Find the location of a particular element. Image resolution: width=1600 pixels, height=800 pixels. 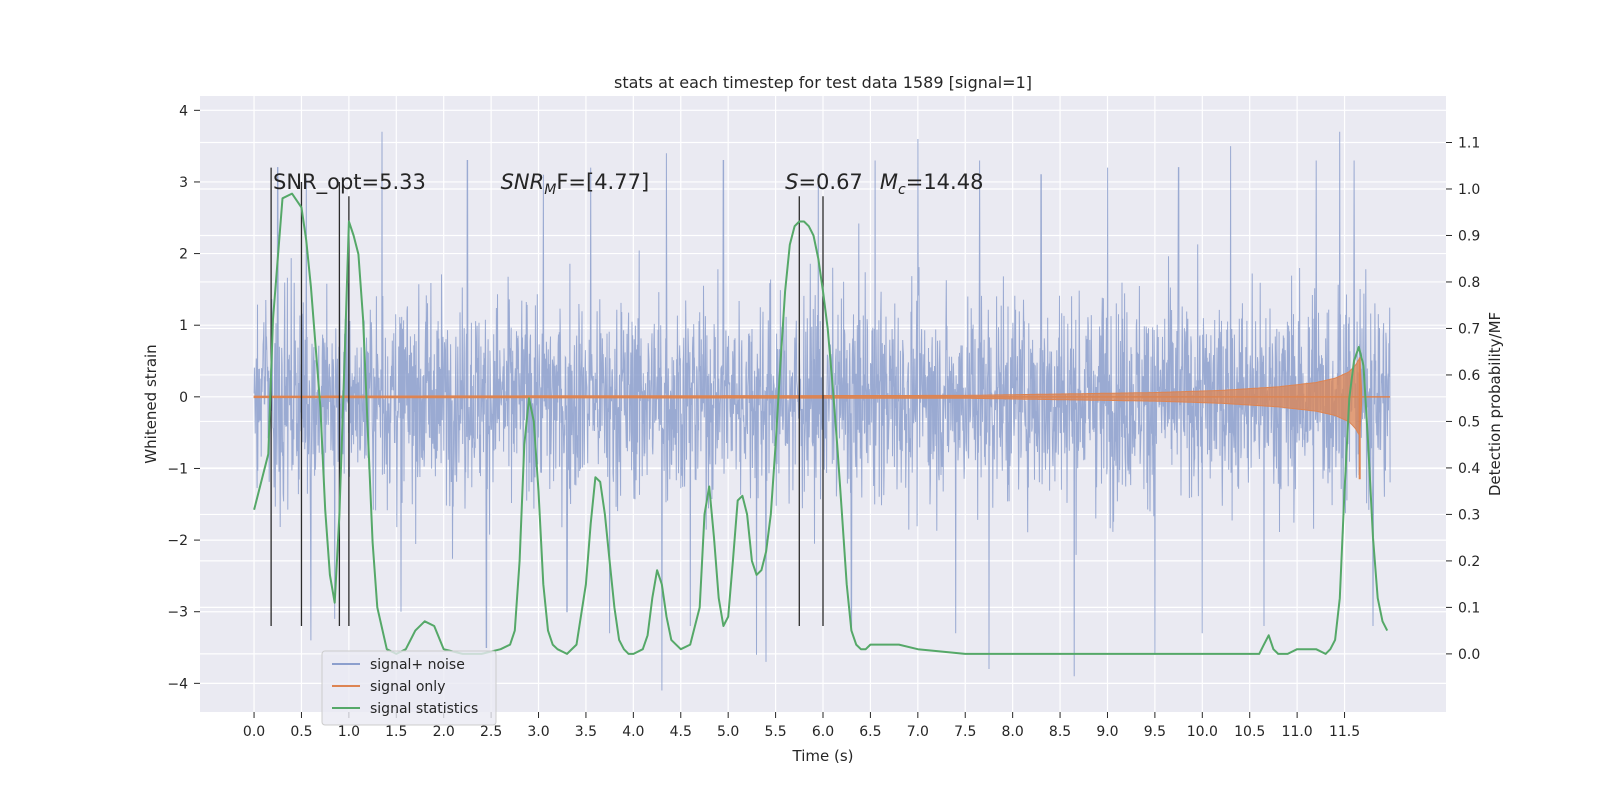

annotation-mc-rest: =14.48 is located at coordinates (945, 182).